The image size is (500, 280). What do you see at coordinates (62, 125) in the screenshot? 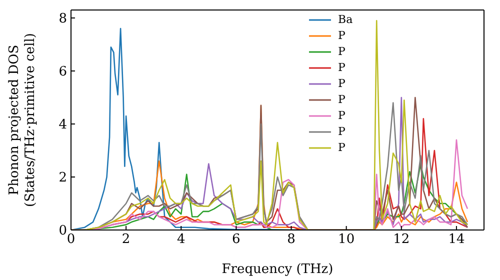
I see `y-tick-label: 4` at bounding box center [62, 125].